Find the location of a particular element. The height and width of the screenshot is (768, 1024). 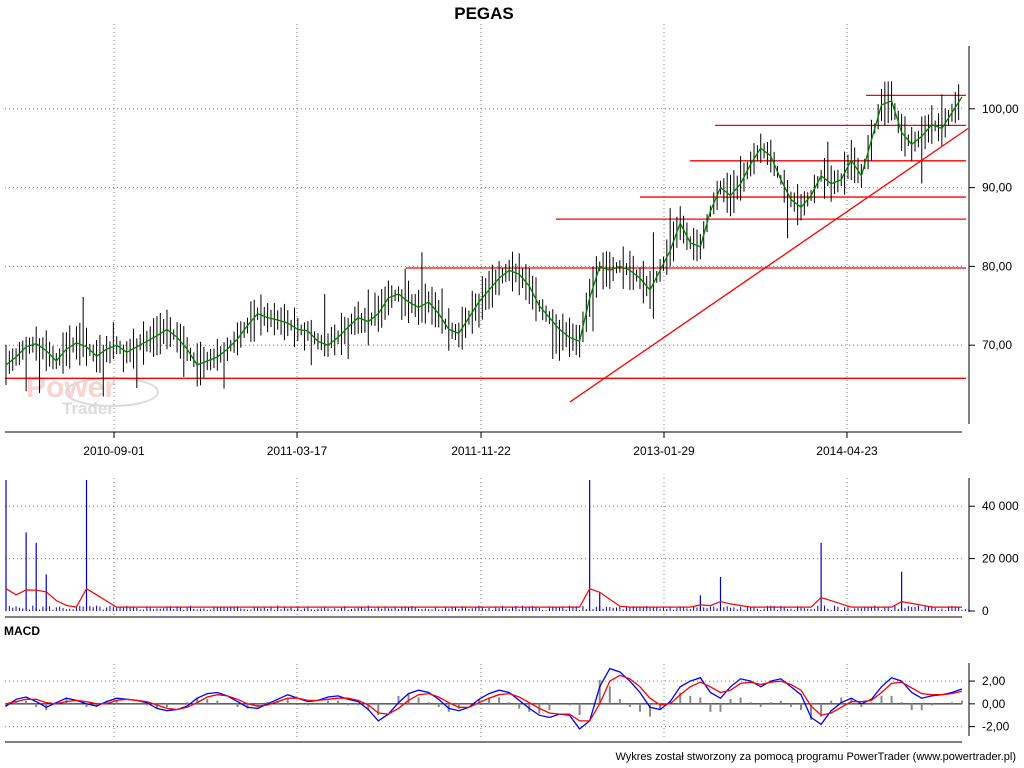

volume-ma-line is located at coordinates (483, 597).